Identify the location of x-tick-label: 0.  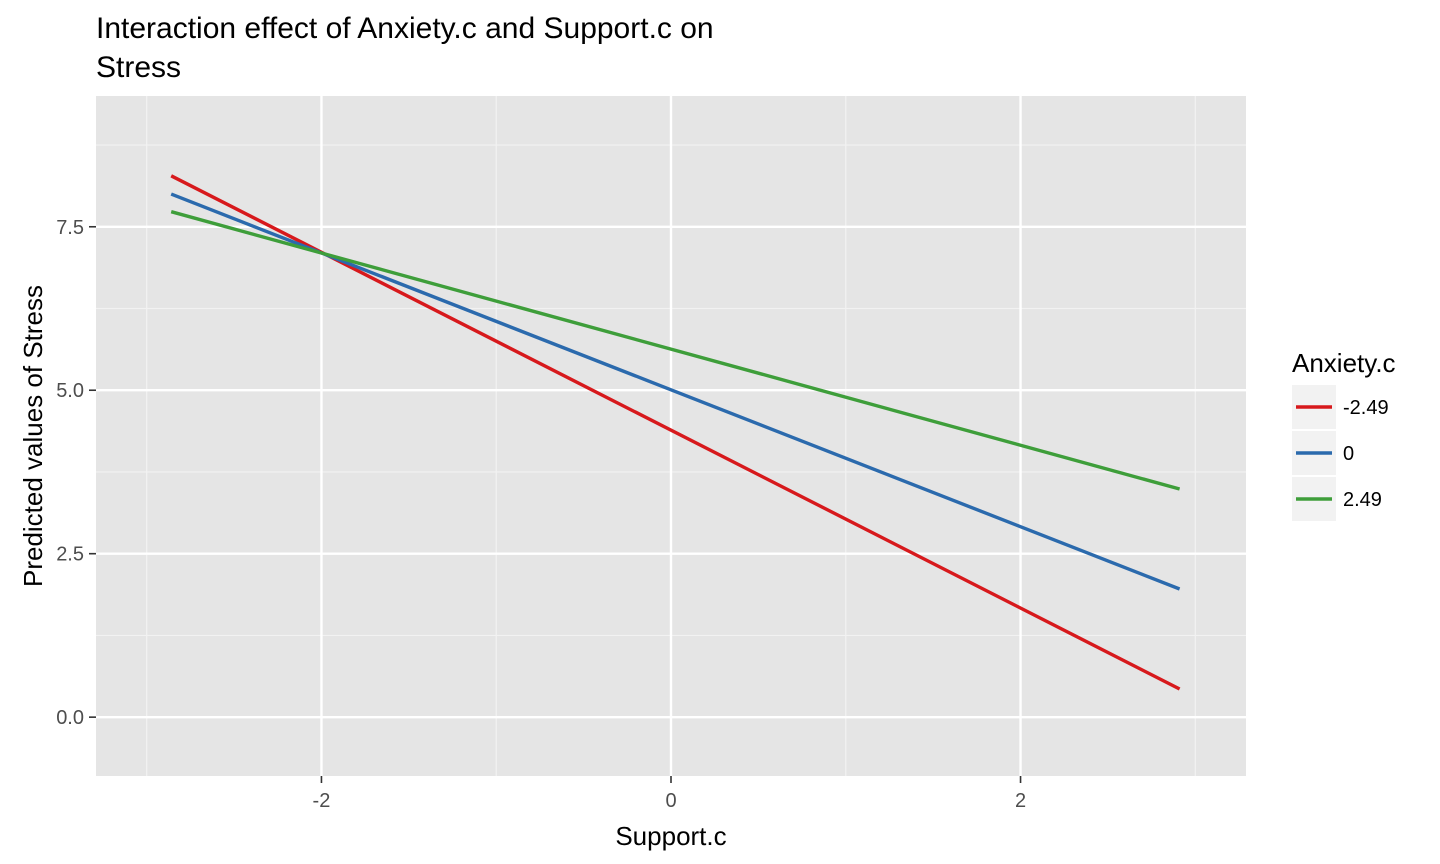
(670, 801).